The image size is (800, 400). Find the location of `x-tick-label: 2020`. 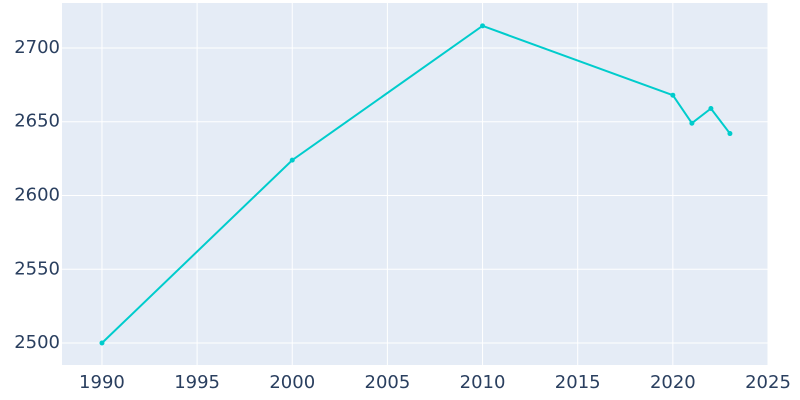

x-tick-label: 2020 is located at coordinates (673, 382).